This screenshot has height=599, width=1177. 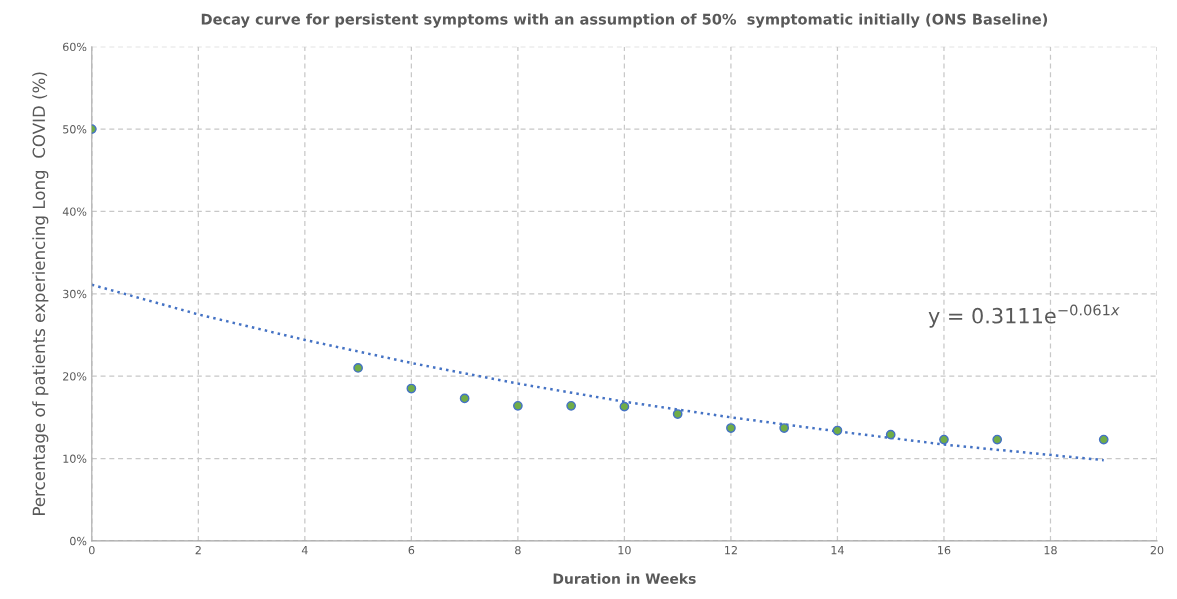 What do you see at coordinates (75, 294) in the screenshot?
I see `y-tick-label: 30%` at bounding box center [75, 294].